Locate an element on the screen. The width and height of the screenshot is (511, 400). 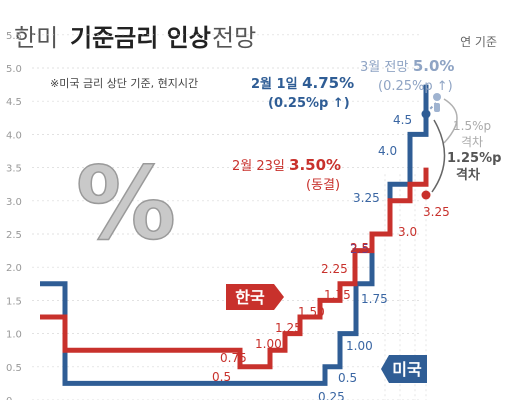
usa-data-label: 1.00 is located at coordinates (359, 346).